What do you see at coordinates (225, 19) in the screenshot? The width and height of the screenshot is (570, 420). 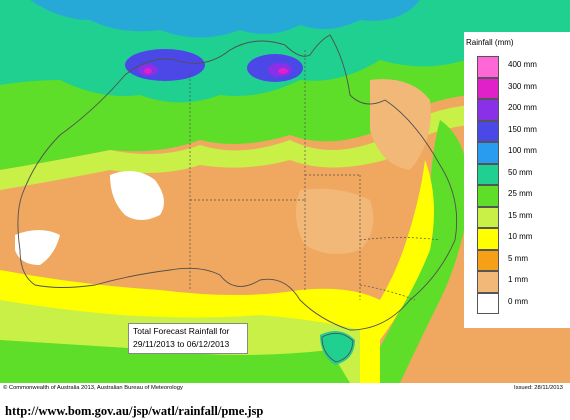 I see `tropical-blue-band` at bounding box center [225, 19].